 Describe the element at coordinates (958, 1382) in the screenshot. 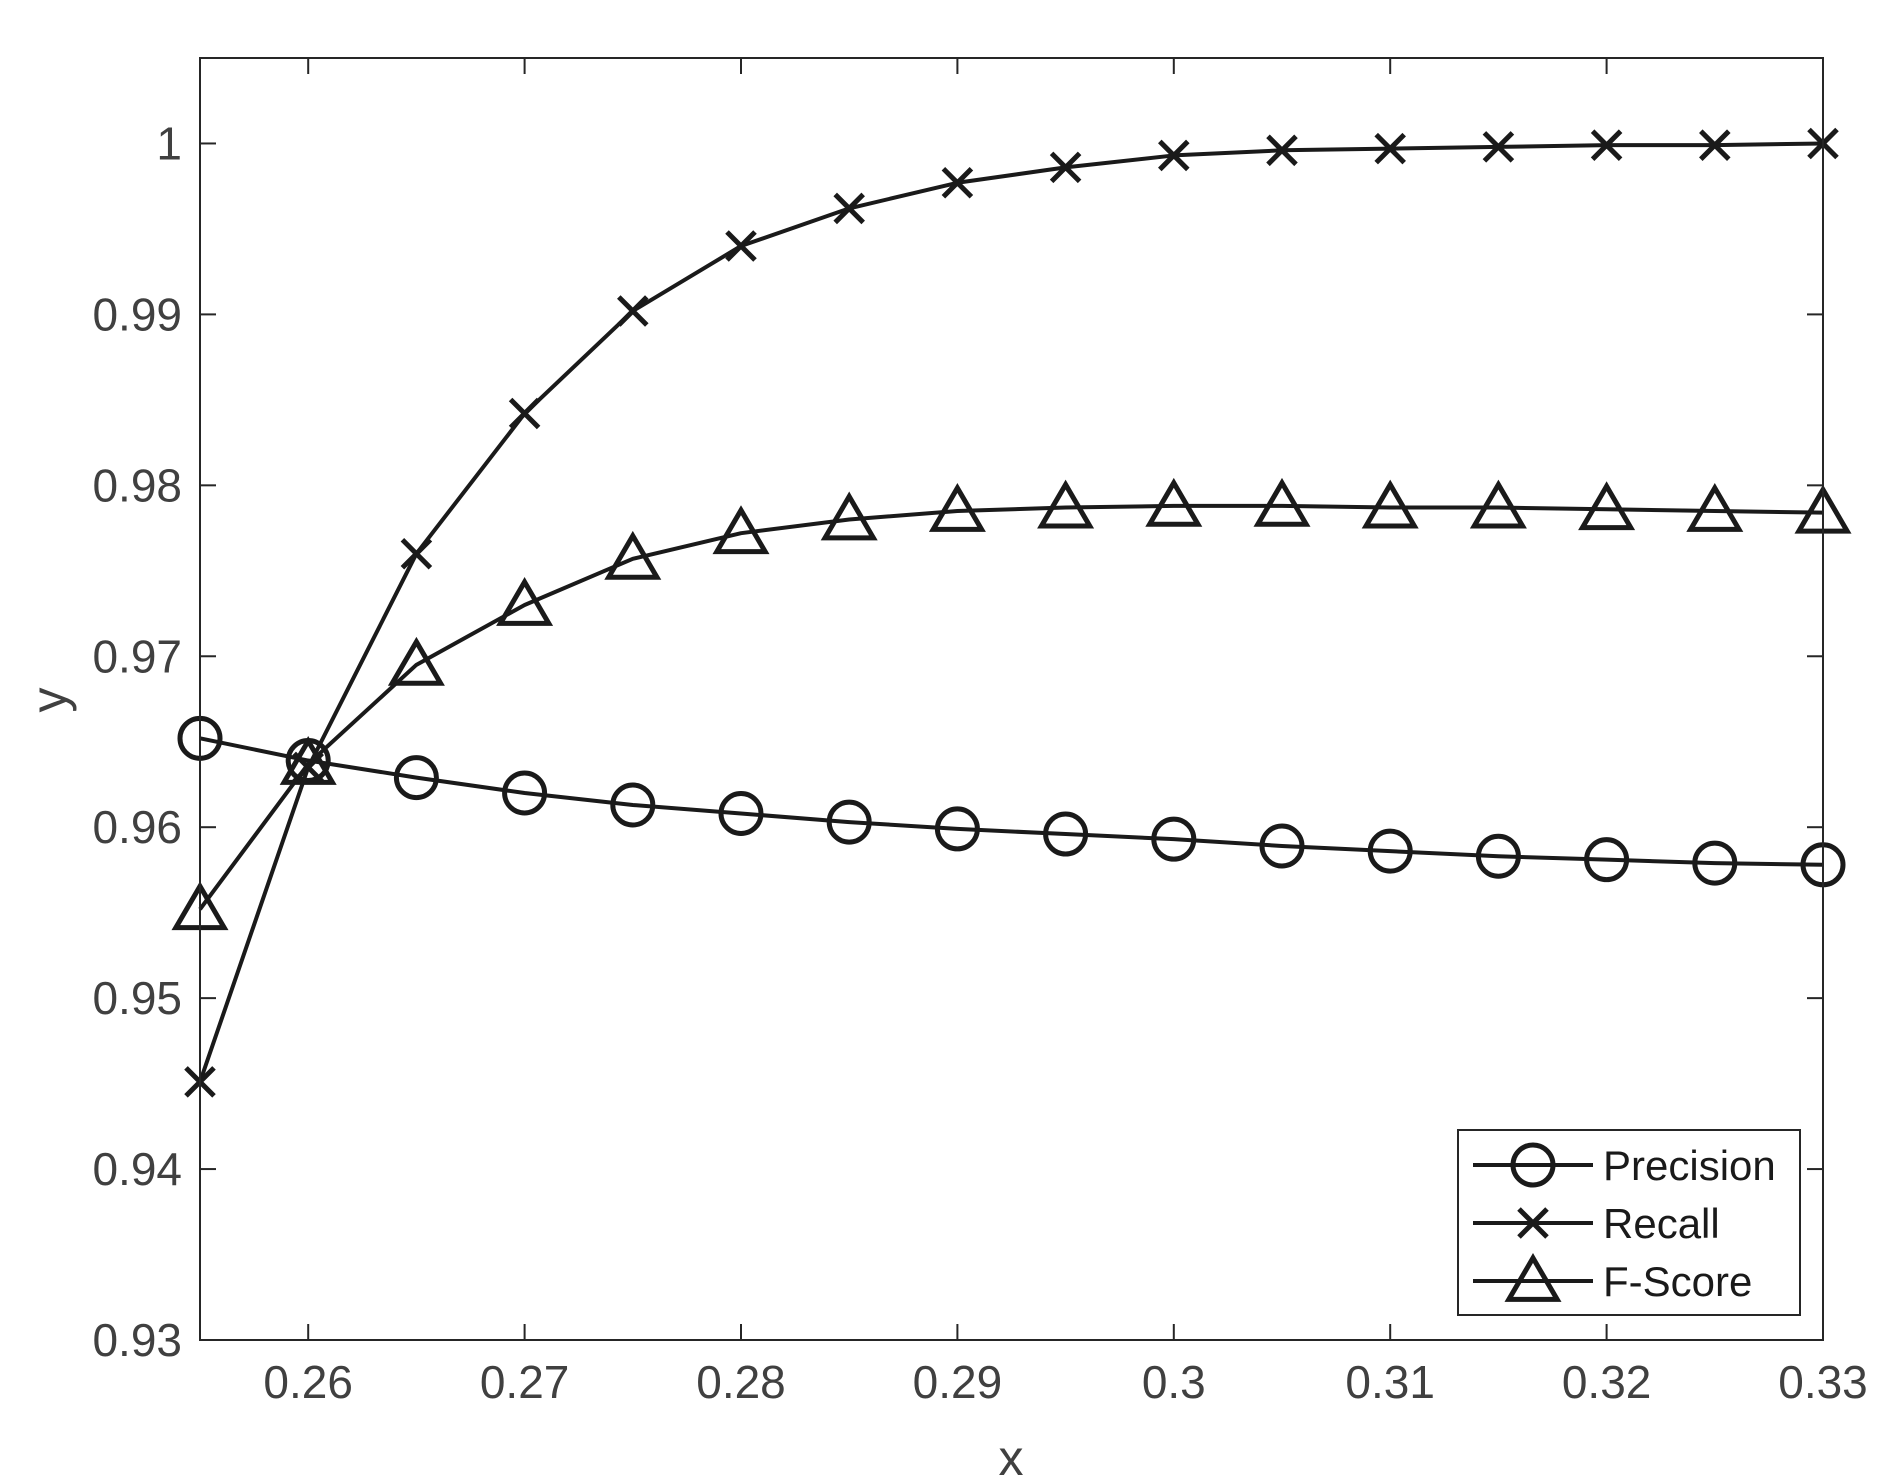

I see `x-tick-label: 0.29` at that location.